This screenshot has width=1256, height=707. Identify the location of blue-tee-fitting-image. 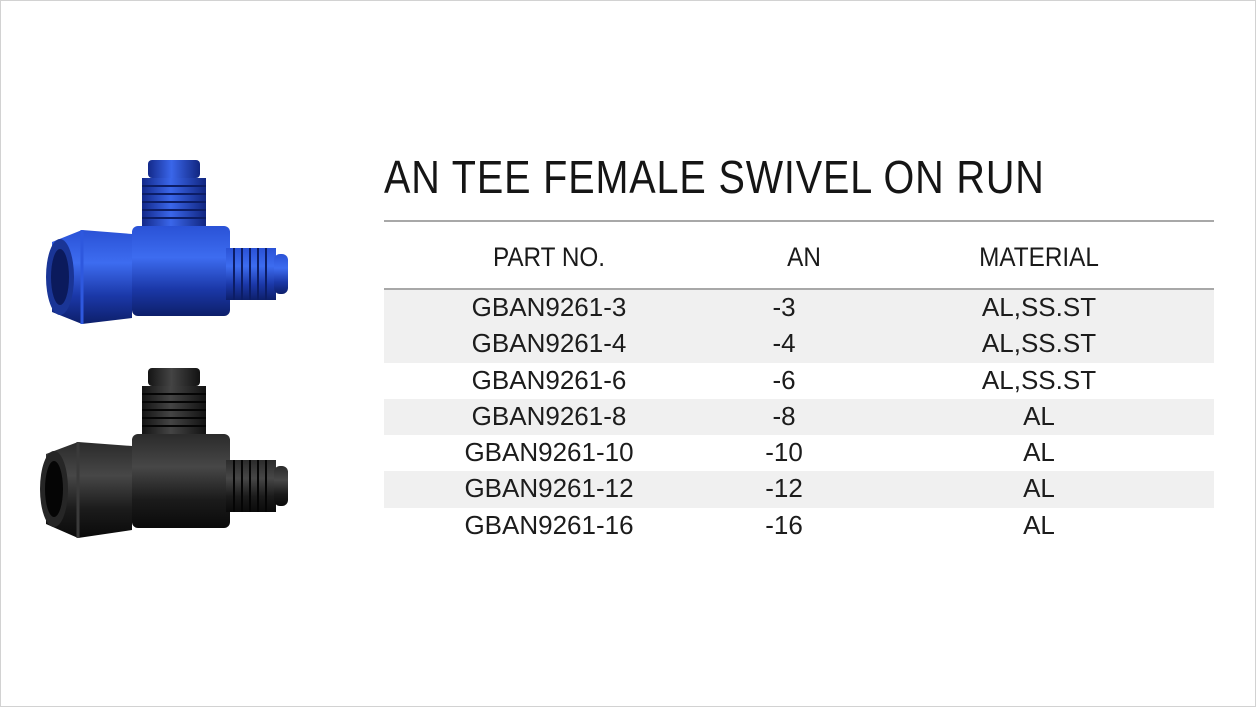
(167, 242).